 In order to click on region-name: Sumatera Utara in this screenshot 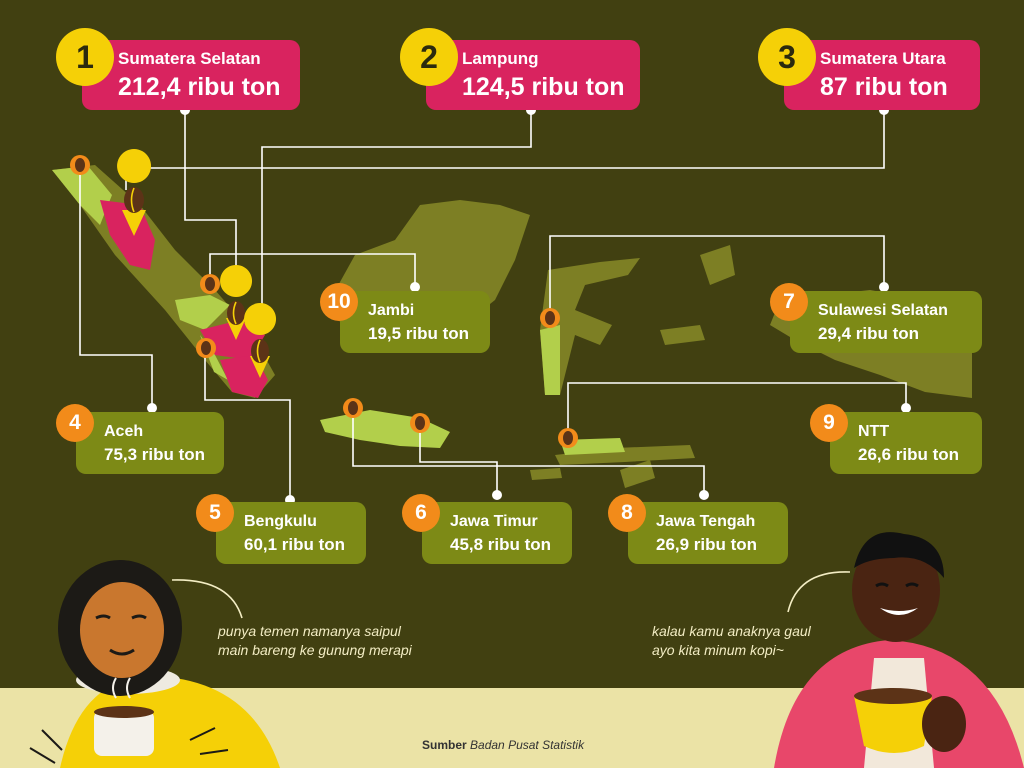, I will do `click(883, 58)`.